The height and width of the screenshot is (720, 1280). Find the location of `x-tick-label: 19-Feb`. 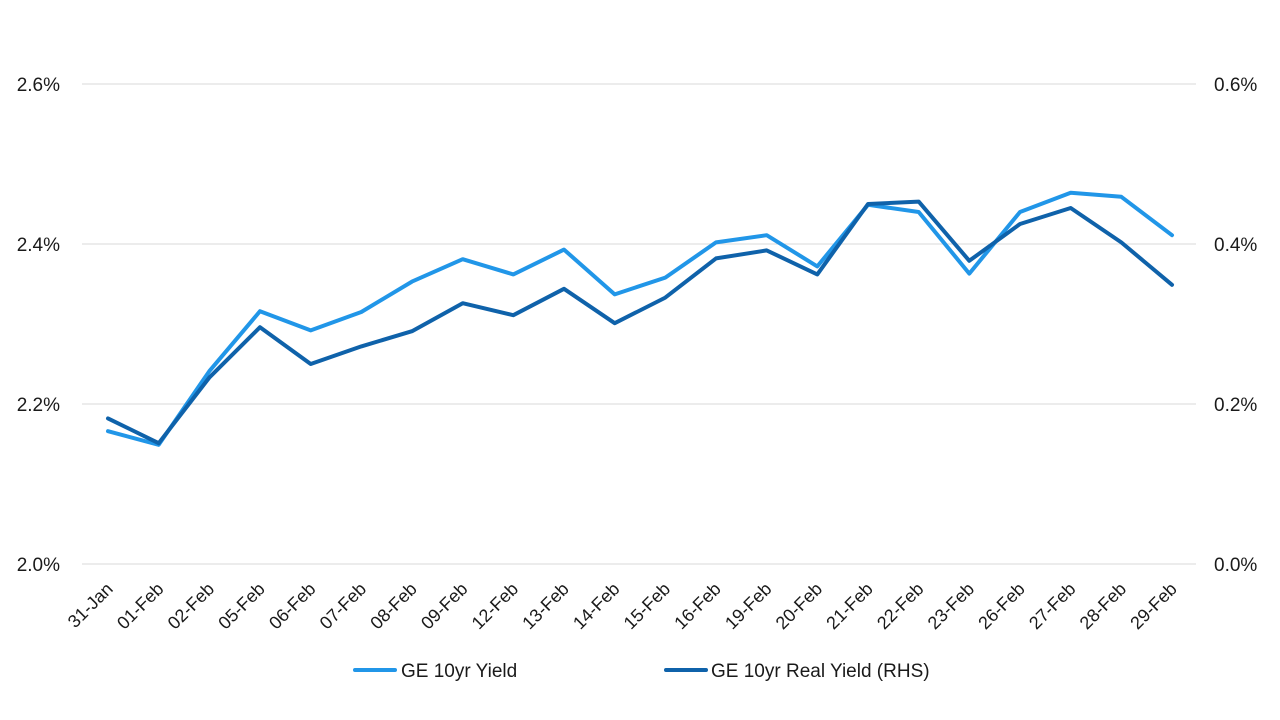

x-tick-label: 19-Feb is located at coordinates (748, 606).